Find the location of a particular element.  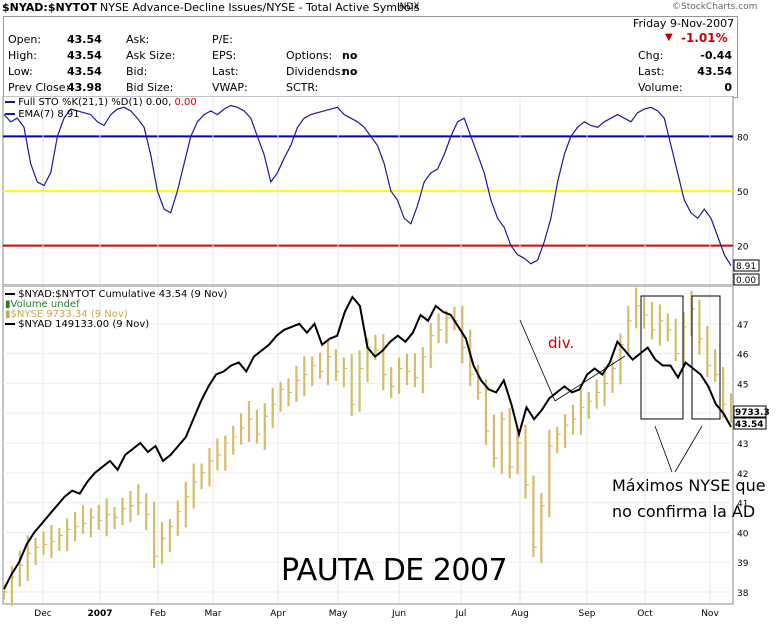

ad-legend-swatch is located at coordinates (10, 294).